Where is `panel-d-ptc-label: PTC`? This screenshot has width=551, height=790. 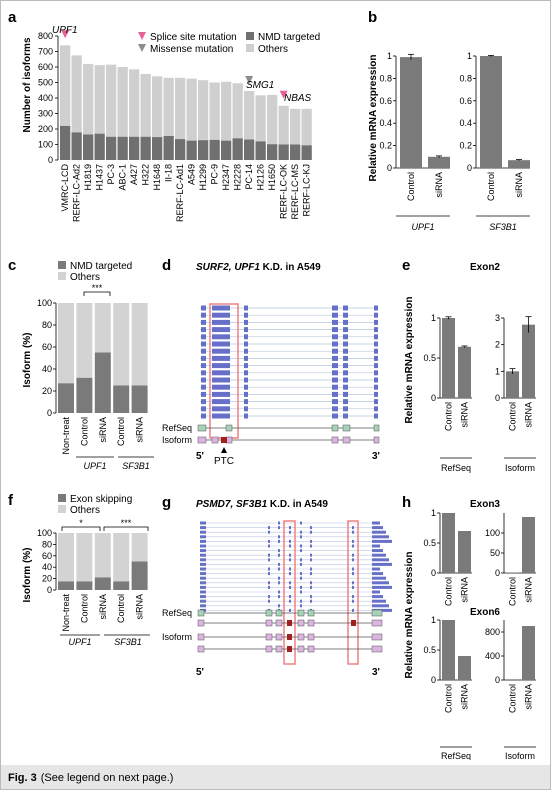 panel-d-ptc-label: PTC is located at coordinates (224, 461).